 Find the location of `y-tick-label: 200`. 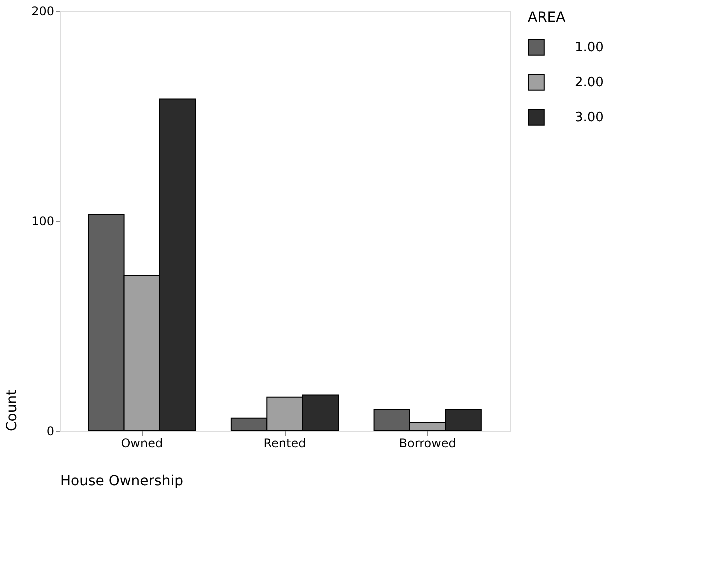

y-tick-label: 200 is located at coordinates (43, 11).